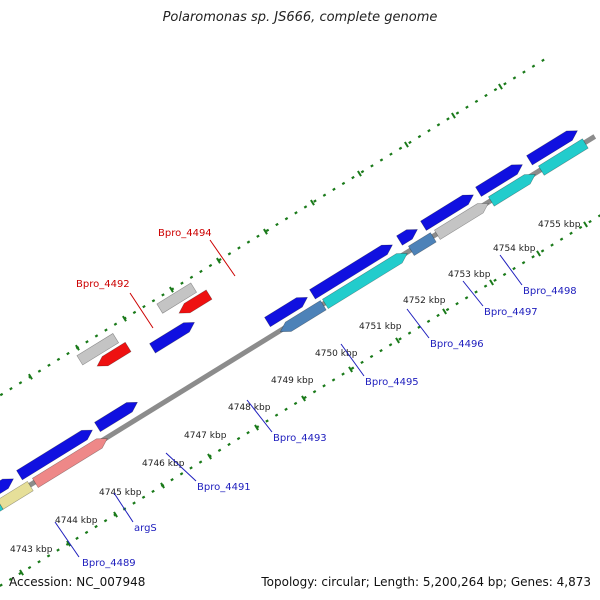  What do you see at coordinates (31, 550) in the screenshot?
I see `tick-label: 4743 kbp` at bounding box center [31, 550].